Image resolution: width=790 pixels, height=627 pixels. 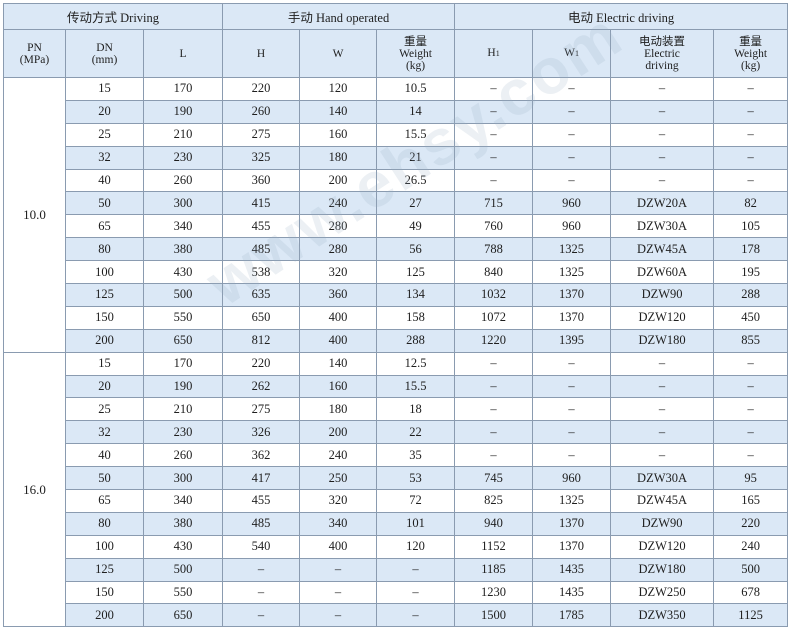 I want to click on eweight-cell: 450, so click(x=751, y=317).